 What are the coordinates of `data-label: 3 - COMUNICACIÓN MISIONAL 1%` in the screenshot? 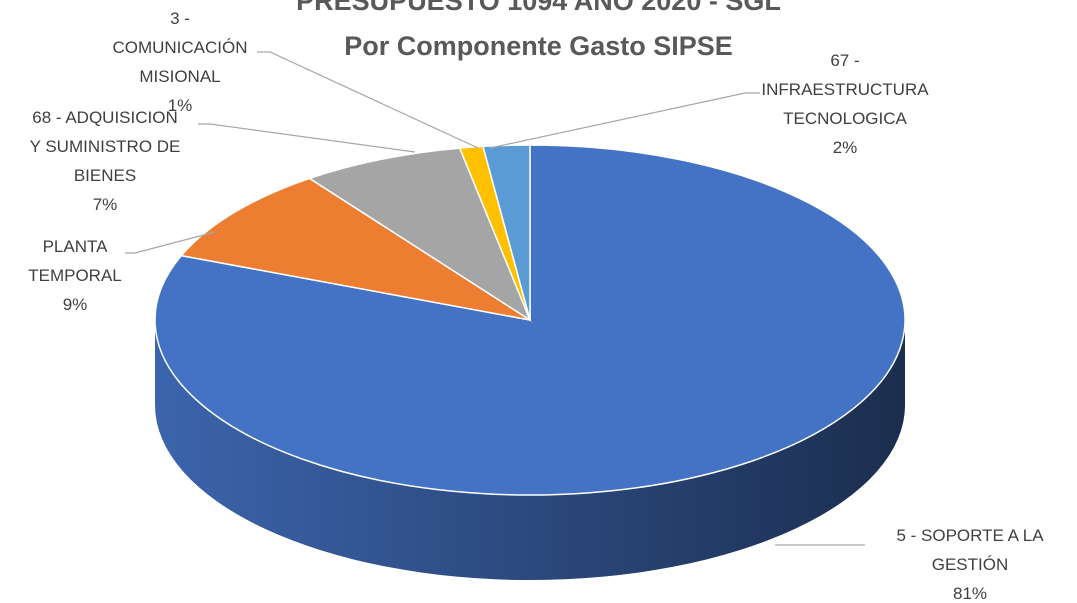 It's located at (180, 62).